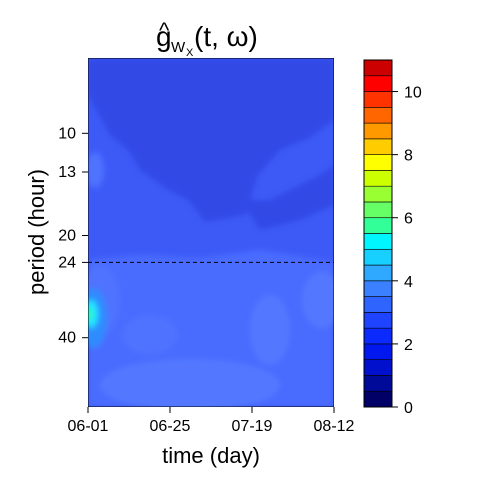 Image resolution: width=480 pixels, height=480 pixels. What do you see at coordinates (334, 426) in the screenshot?
I see `x-tick-label: 08-12` at bounding box center [334, 426].